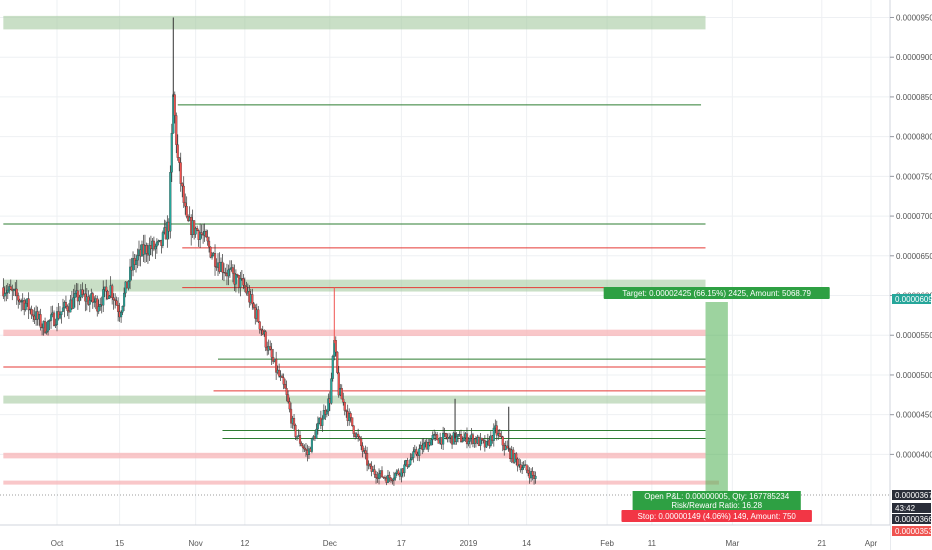 The width and height of the screenshot is (932, 550). Describe the element at coordinates (401, 543) in the screenshot. I see `time-tick-label: 17` at that location.